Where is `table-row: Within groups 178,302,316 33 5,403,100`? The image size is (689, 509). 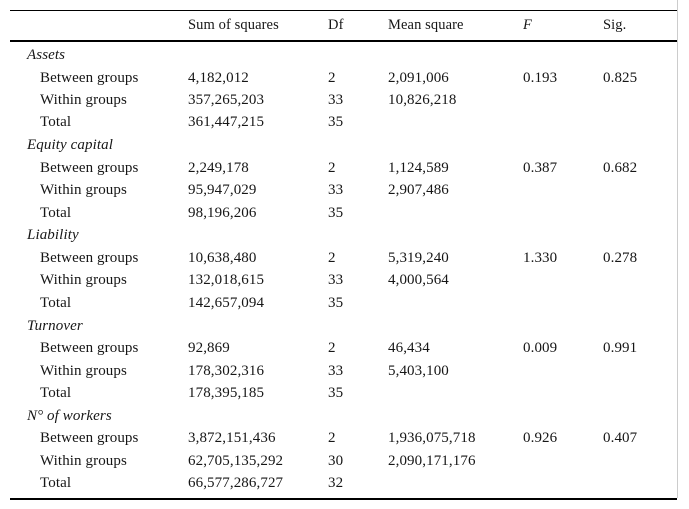
table-row: Within groups 178,302,316 33 5,403,100 is located at coordinates (343, 371).